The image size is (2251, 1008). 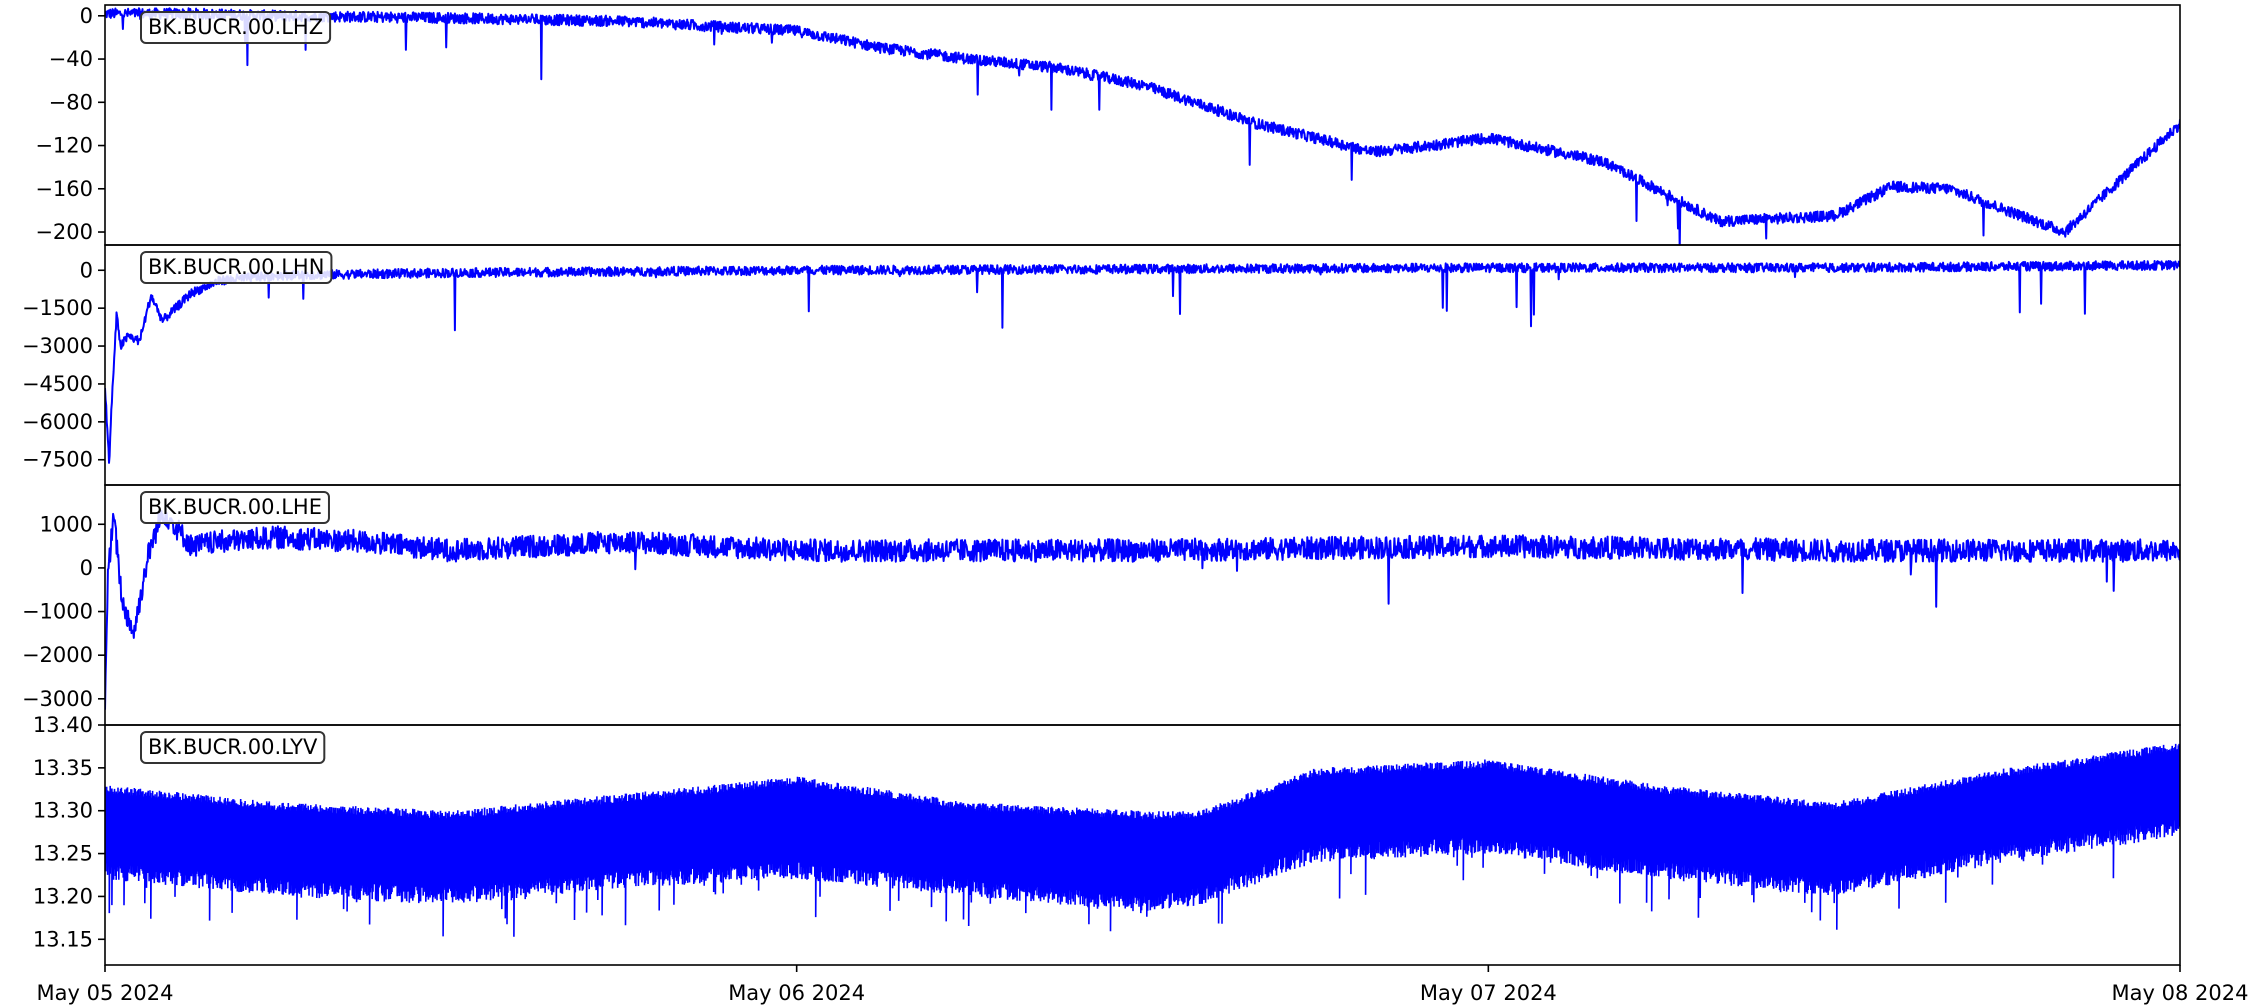 I want to click on y-tick-label: 13.40, so click(x=63, y=725).